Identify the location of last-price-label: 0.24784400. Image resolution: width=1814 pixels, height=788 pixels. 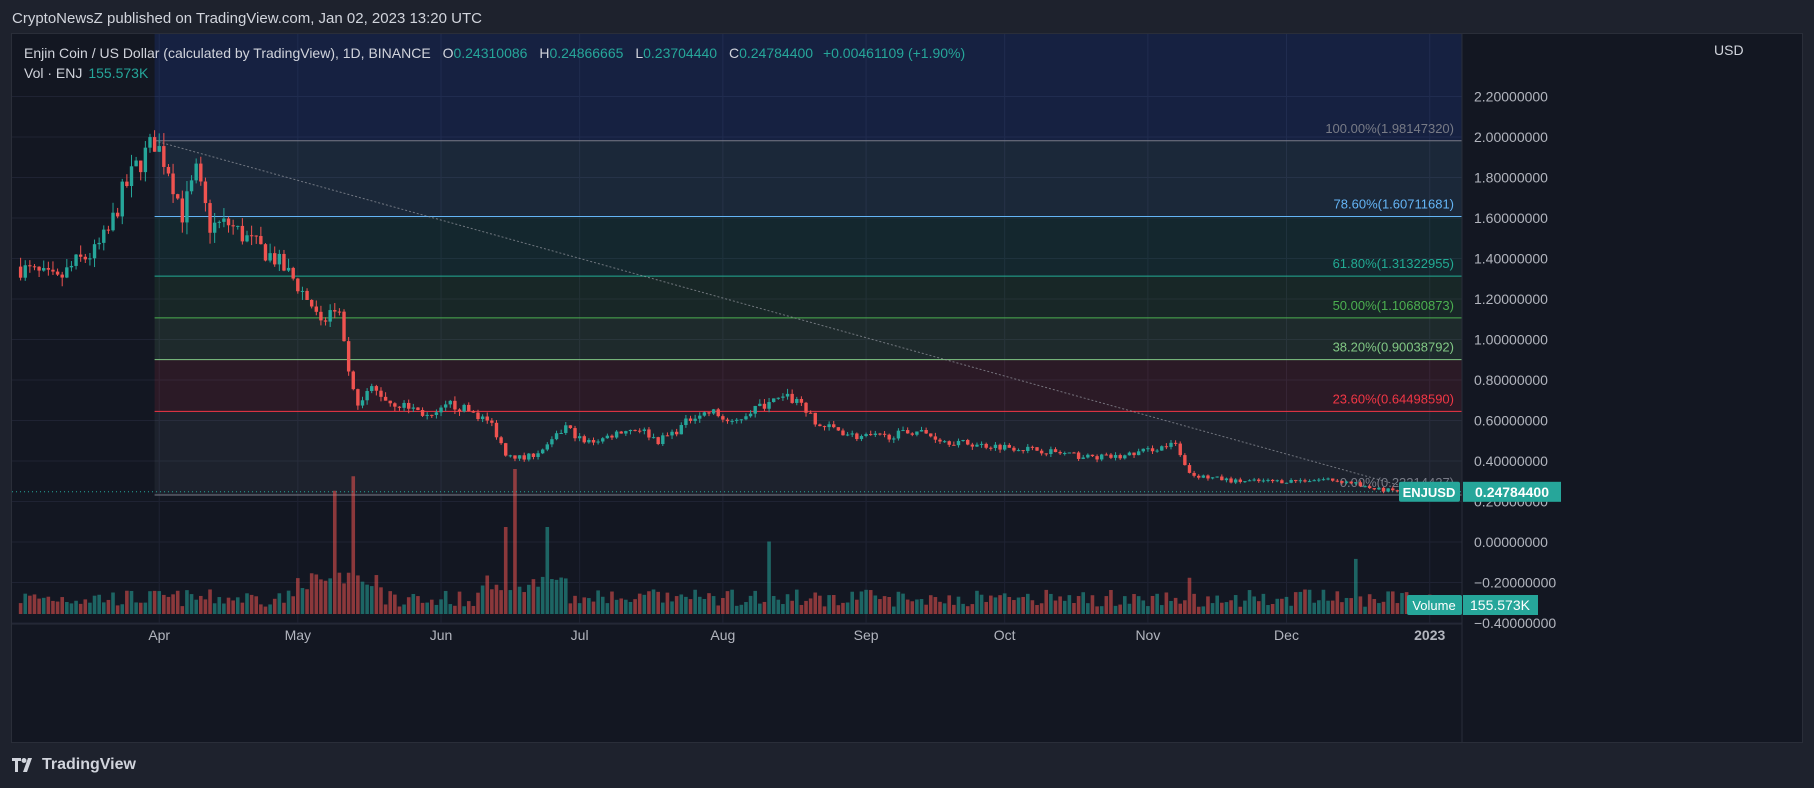
(1512, 492).